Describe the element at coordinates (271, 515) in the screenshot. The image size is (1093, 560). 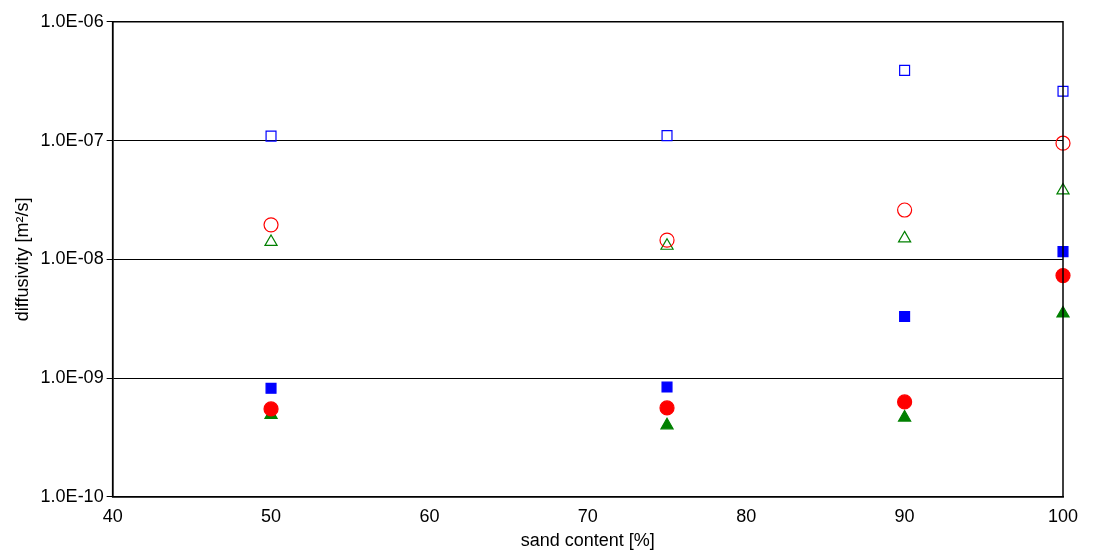
I see `x-tick-label: 50` at that location.